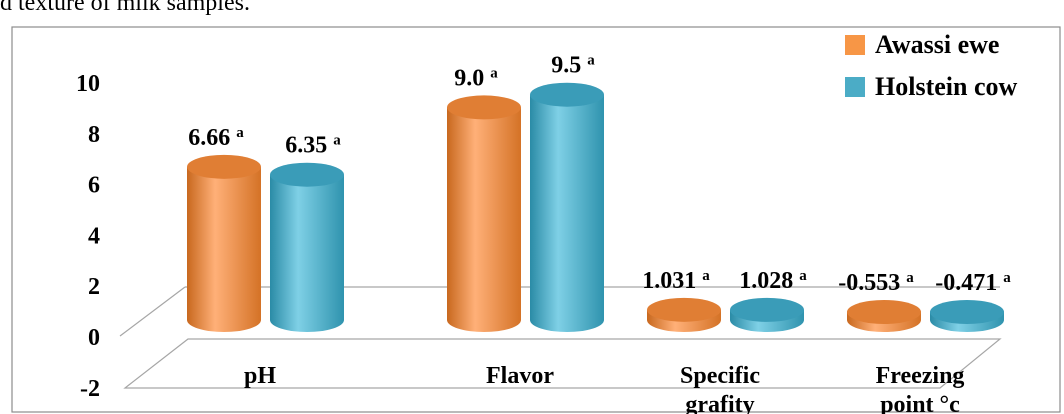 This screenshot has height=414, width=1064. I want to click on data-label: 1.031 a, so click(676, 281).